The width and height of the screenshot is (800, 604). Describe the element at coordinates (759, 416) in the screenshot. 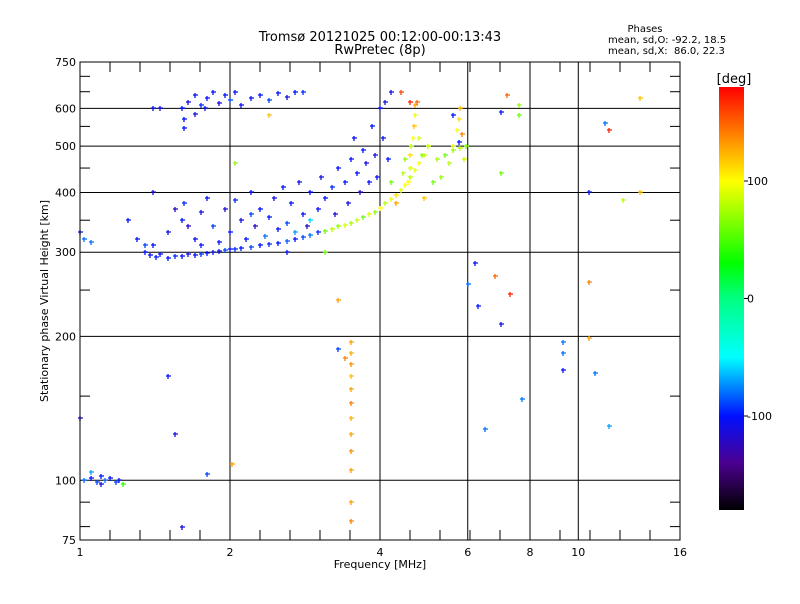

I see `colorbar-tick-label: -100` at that location.